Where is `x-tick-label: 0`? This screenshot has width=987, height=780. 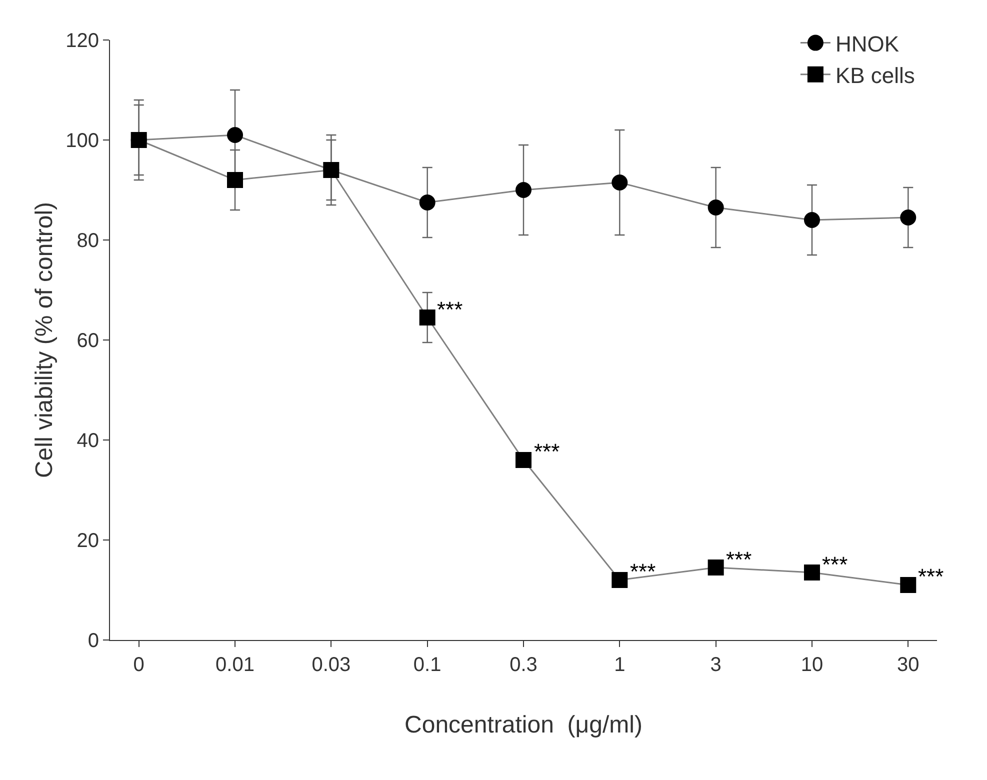 x-tick-label: 0 is located at coordinates (138, 665).